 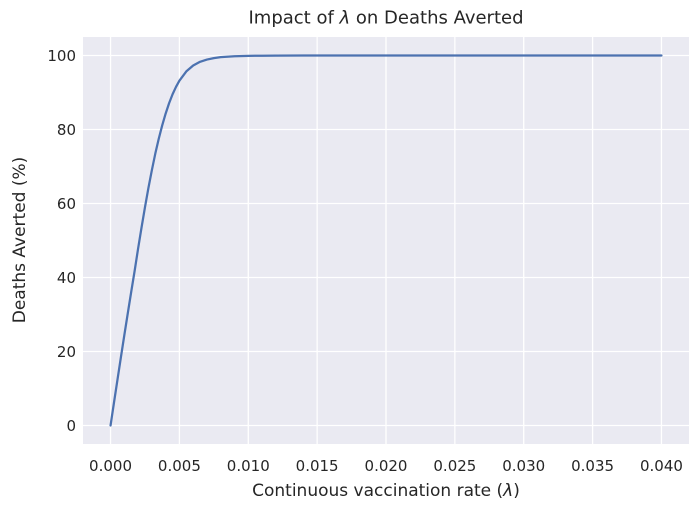 I want to click on x-tick-label: 0.030, so click(x=524, y=466).